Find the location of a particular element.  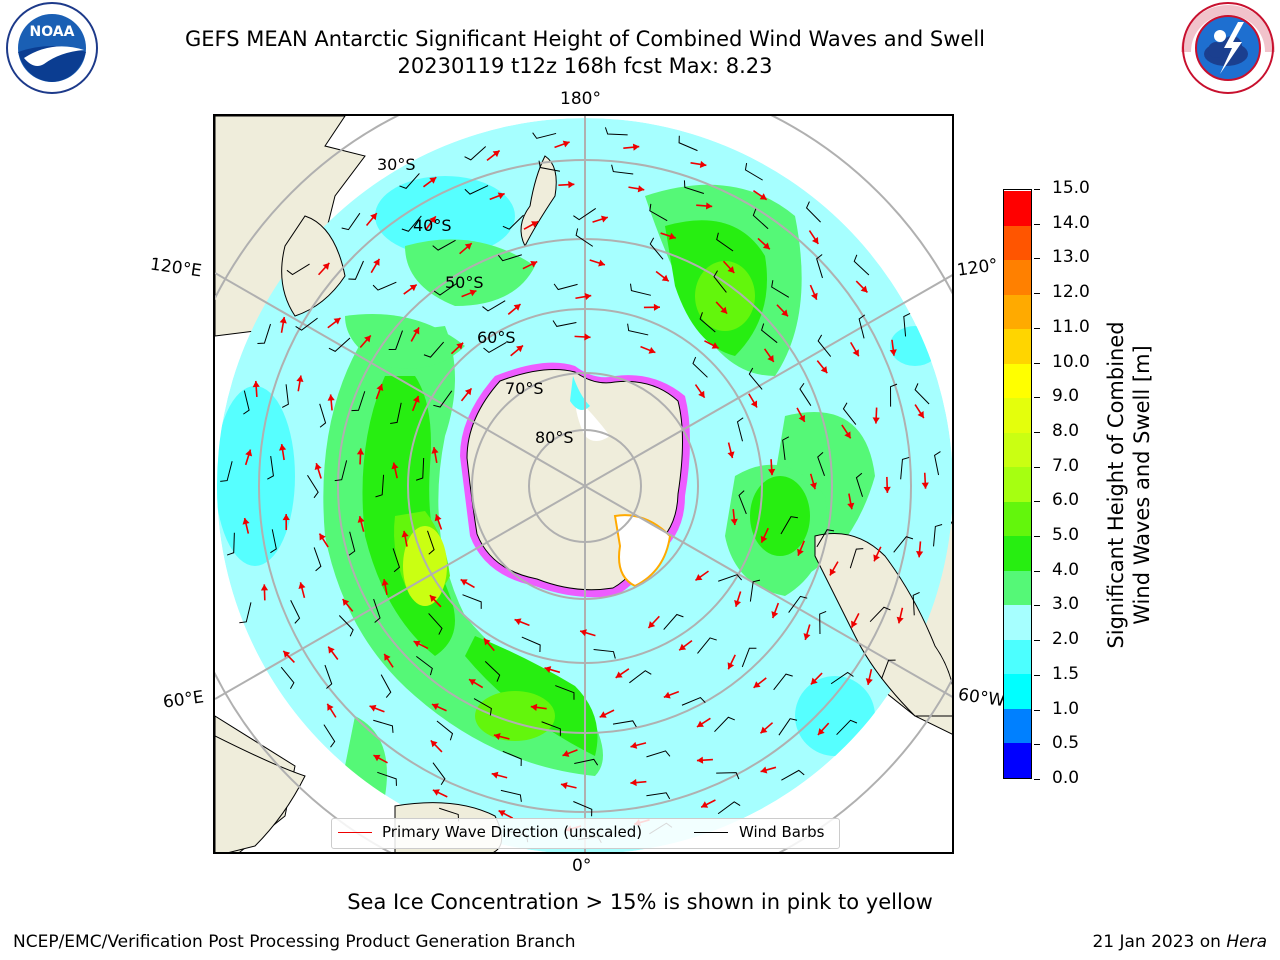

lon-label-120e: 120°E is located at coordinates (175, 268).